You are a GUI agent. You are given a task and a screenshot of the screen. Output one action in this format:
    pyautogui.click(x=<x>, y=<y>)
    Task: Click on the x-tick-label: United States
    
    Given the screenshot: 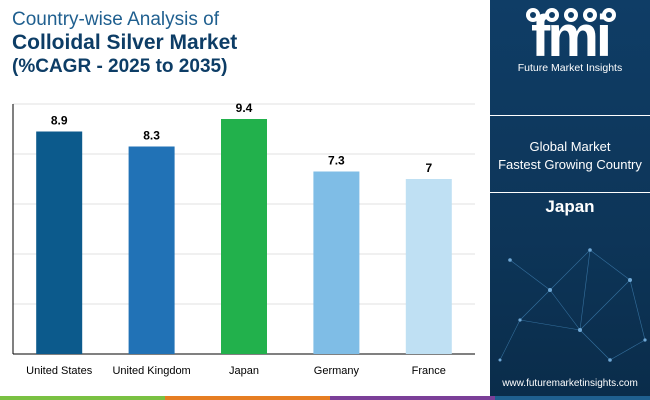 What is the action you would take?
    pyautogui.click(x=59, y=371)
    